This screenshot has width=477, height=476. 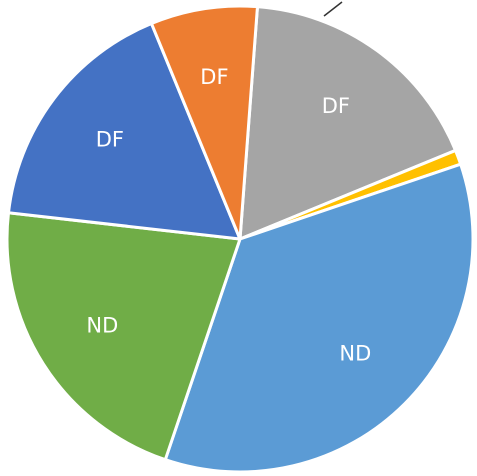 What do you see at coordinates (204, 122) in the screenshot?
I see `pie-slice` at bounding box center [204, 122].